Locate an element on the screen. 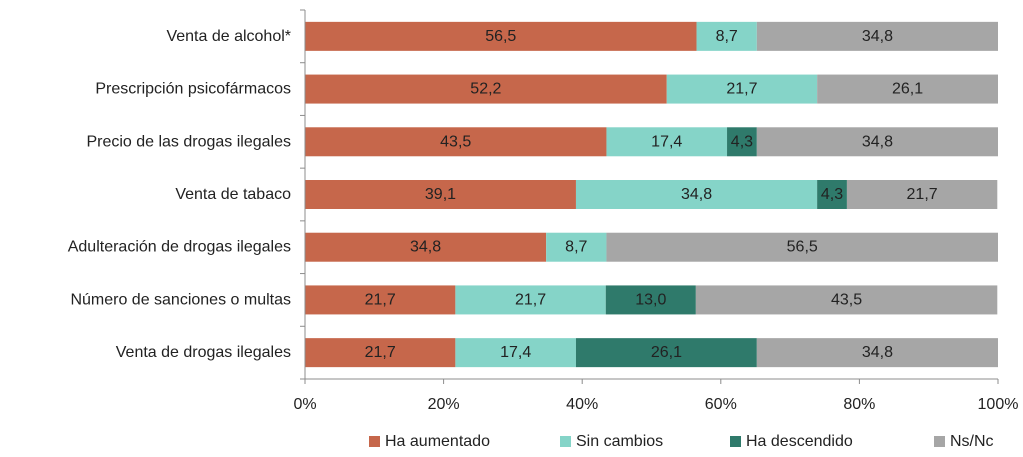 The image size is (1023, 457). legend-label: Ha descendido is located at coordinates (799, 441).